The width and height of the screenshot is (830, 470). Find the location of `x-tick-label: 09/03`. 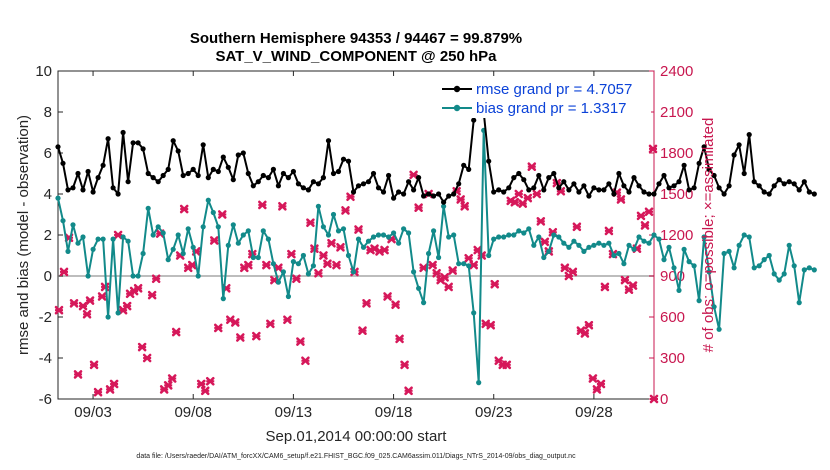

x-tick-label: 09/03 is located at coordinates (93, 412).